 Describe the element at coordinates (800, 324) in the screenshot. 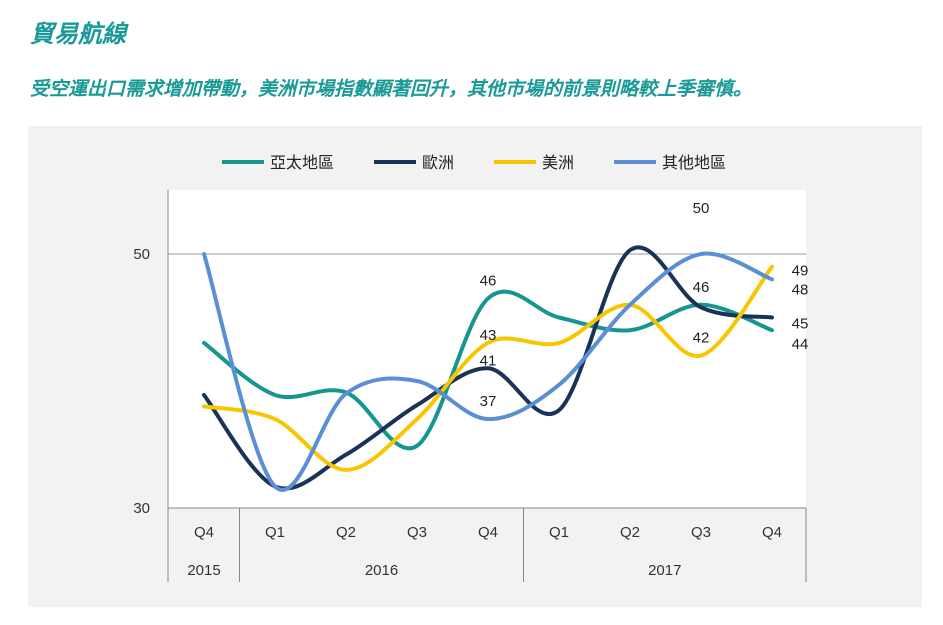

I see `data-label: 45` at that location.